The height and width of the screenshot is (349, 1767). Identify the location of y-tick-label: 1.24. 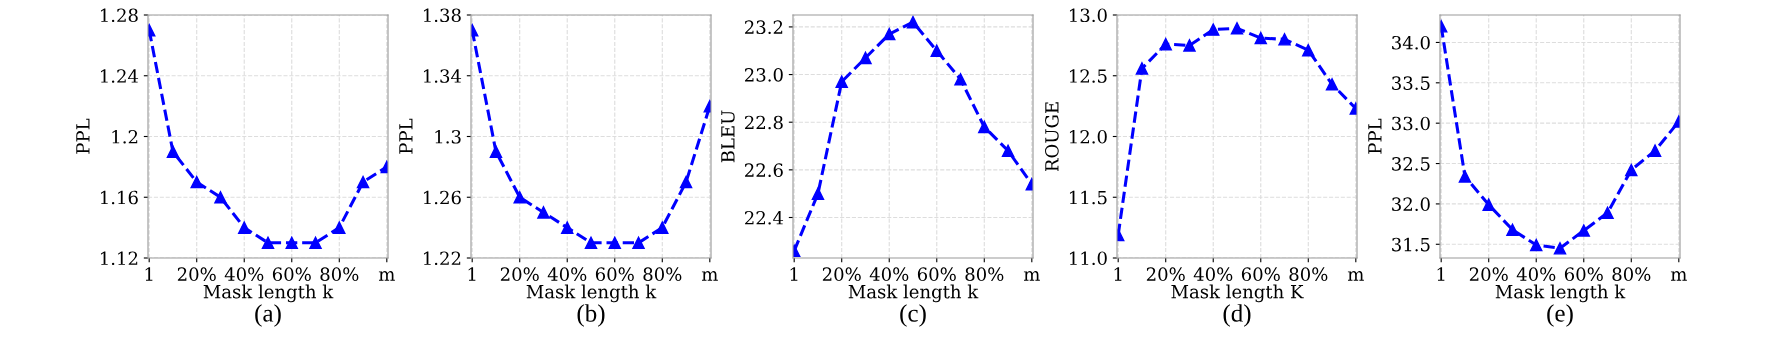
(119, 76).